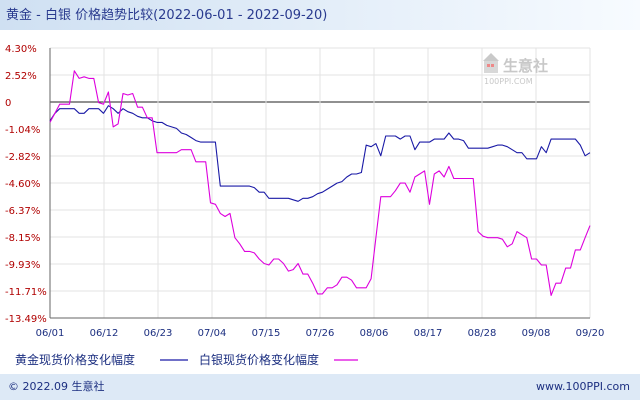  Describe the element at coordinates (374, 333) in the screenshot. I see `x-tick-label: 08/06` at that location.